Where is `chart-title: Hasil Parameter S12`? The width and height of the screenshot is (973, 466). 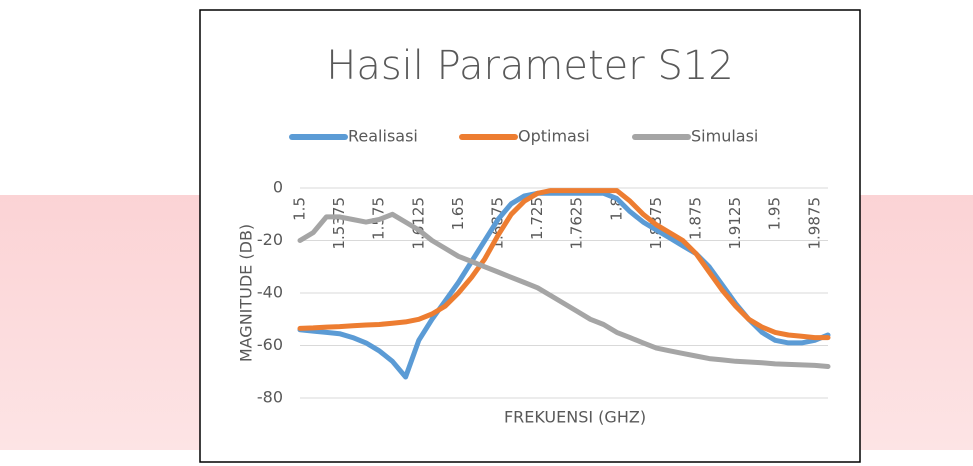
chart-title: Hasil Parameter S12 is located at coordinates (529, 66).